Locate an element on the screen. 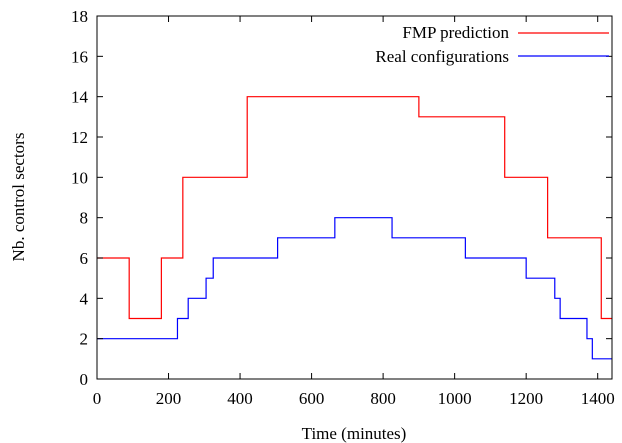  legend-label-fmp-prediction: FMP prediction is located at coordinates (455, 32).